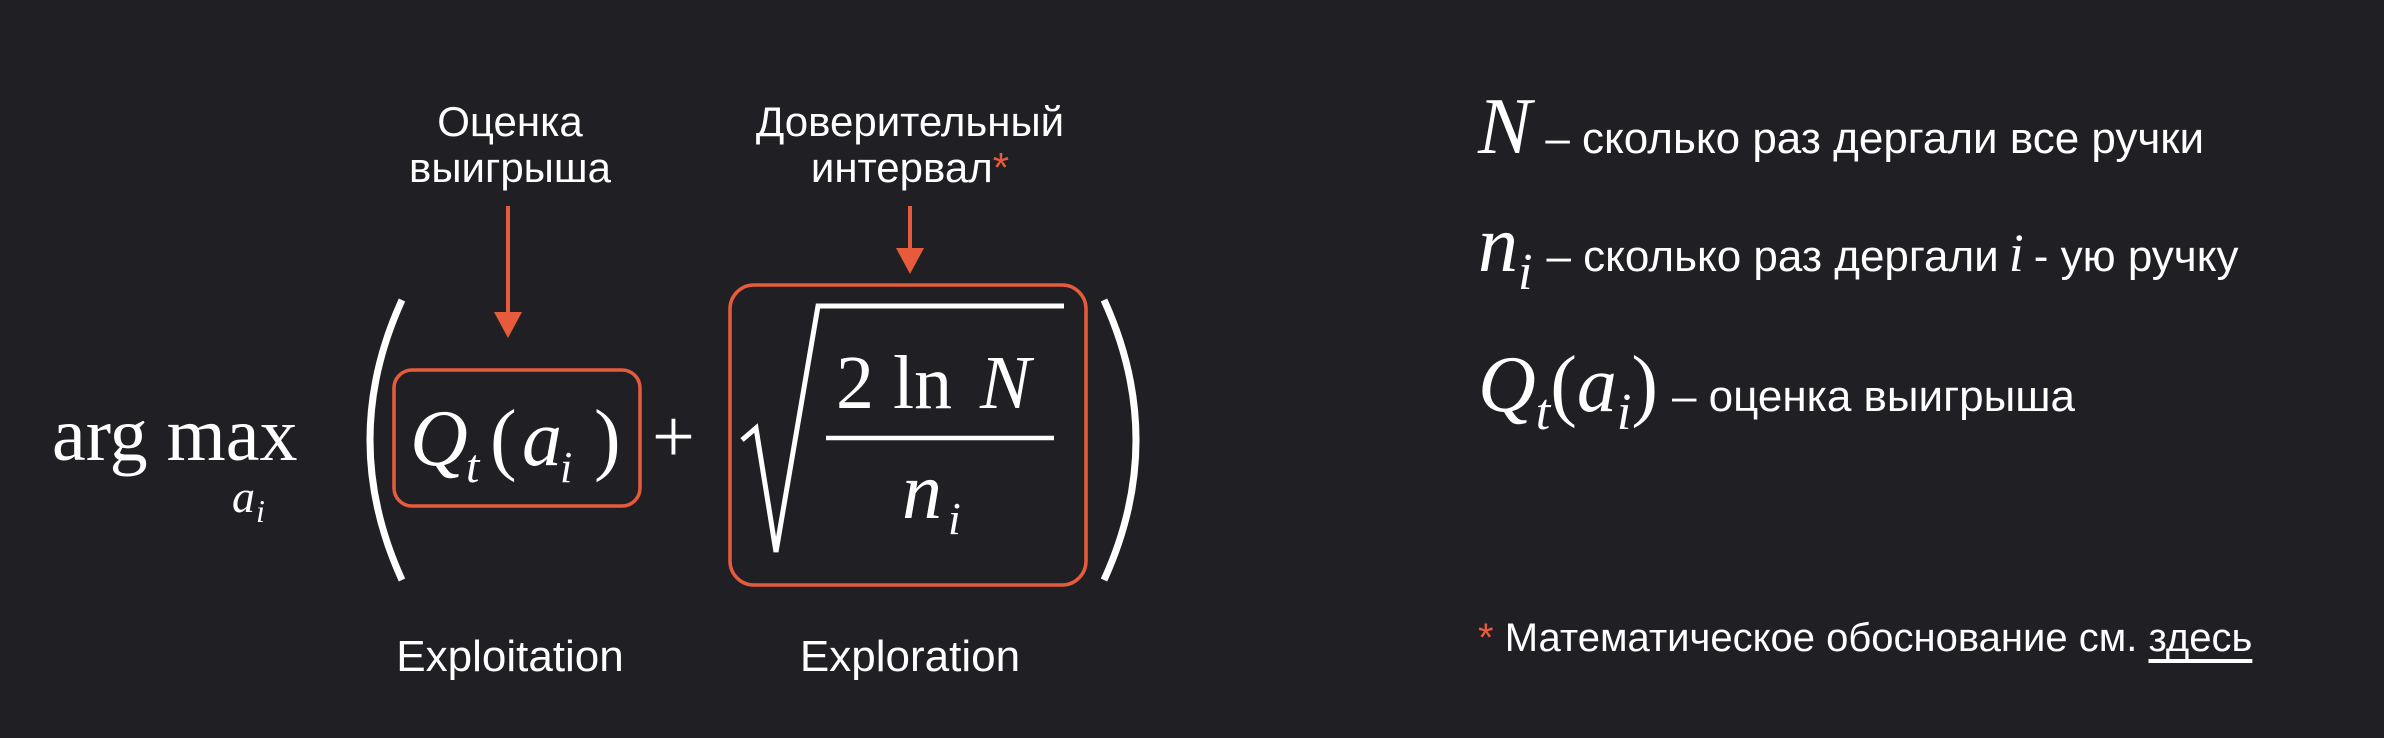 The width and height of the screenshot is (2384, 738). I want to click on q-paren-close: ), so click(607, 439).